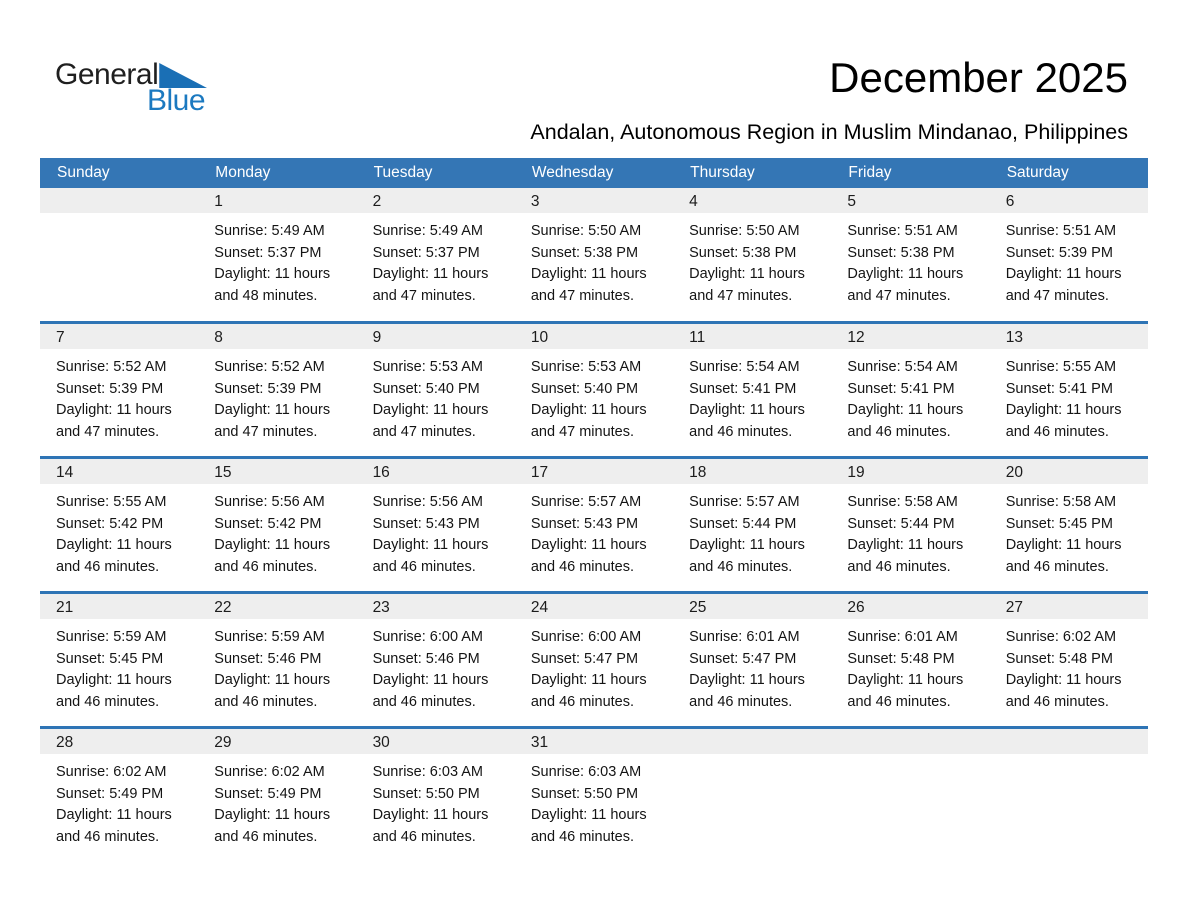 This screenshot has height=918, width=1188. I want to click on day-number: 12, so click(910, 336).